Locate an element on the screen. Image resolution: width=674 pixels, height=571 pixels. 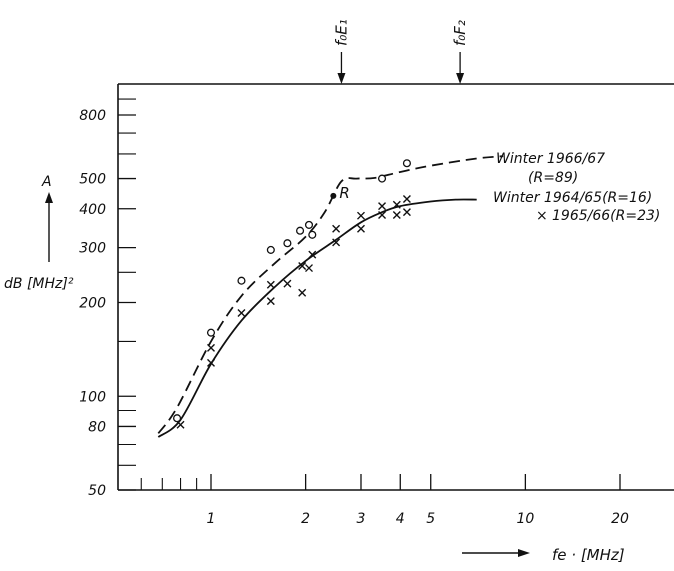
x-axis-arrow-head is located at coordinates (524, 553).